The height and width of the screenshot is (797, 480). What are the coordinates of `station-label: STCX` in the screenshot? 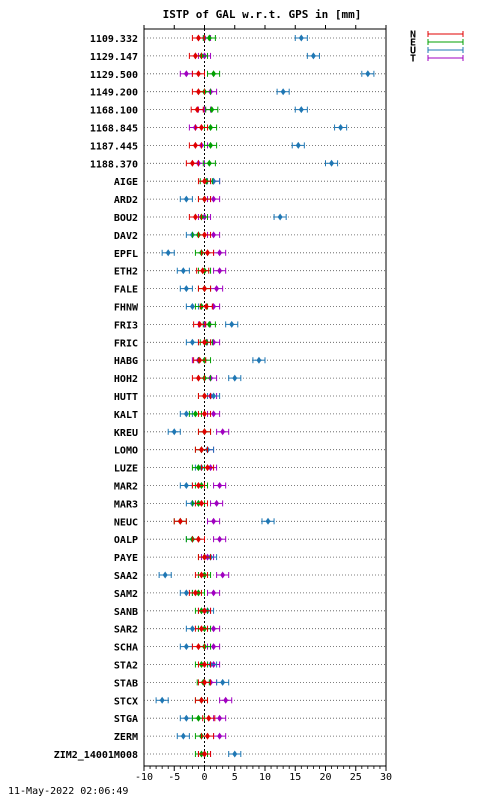 It's located at (126, 701).